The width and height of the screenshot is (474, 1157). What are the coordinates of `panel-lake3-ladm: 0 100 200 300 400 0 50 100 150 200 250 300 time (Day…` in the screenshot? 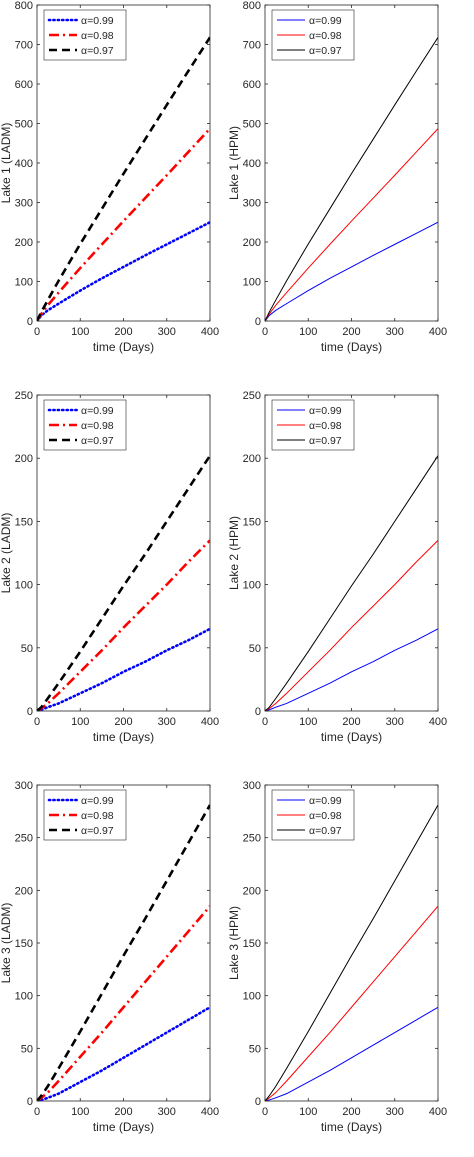 It's located at (109, 957).